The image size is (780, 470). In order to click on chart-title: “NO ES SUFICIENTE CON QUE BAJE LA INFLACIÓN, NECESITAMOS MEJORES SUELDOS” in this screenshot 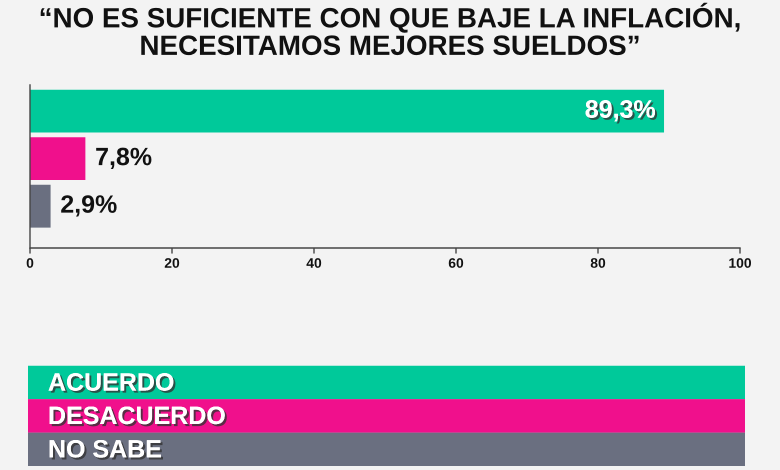, I will do `click(390, 29)`.